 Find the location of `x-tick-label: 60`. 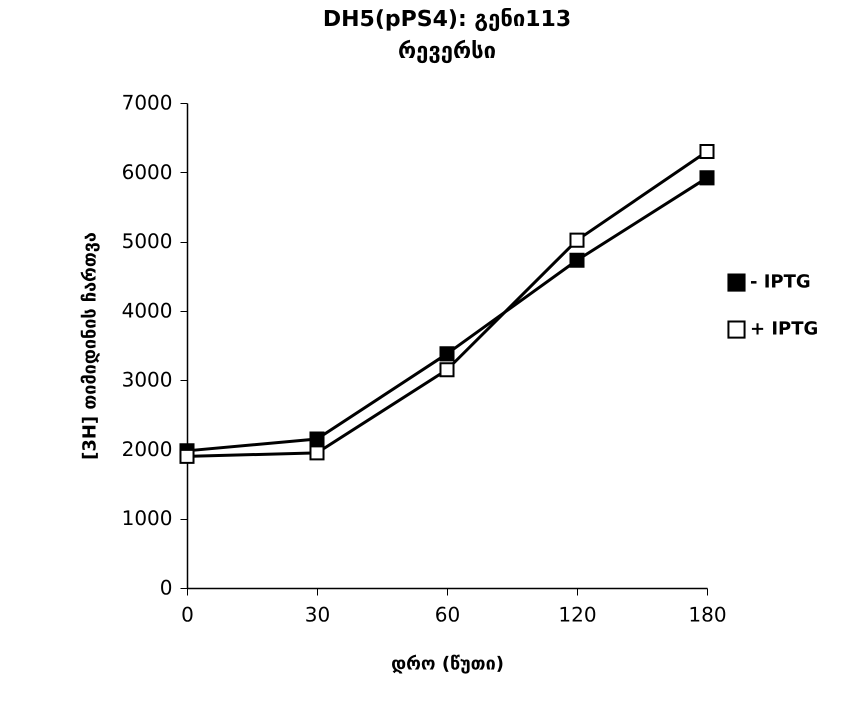

x-tick-label: 60 is located at coordinates (447, 614).